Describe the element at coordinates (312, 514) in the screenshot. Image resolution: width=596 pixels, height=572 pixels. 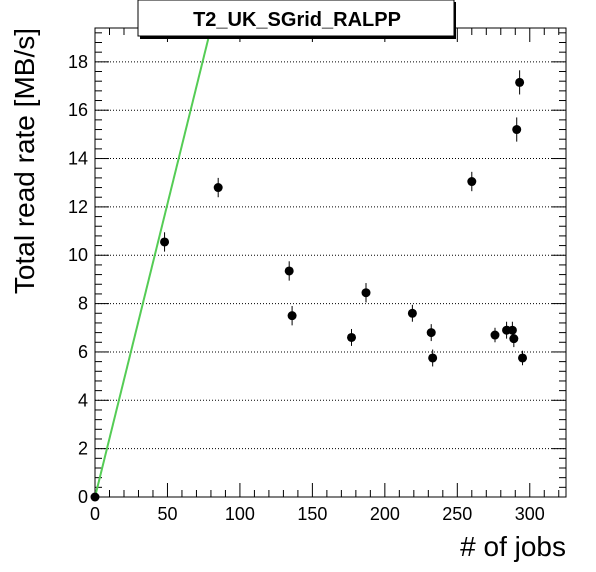
I see `x-tick-label: 150` at that location.